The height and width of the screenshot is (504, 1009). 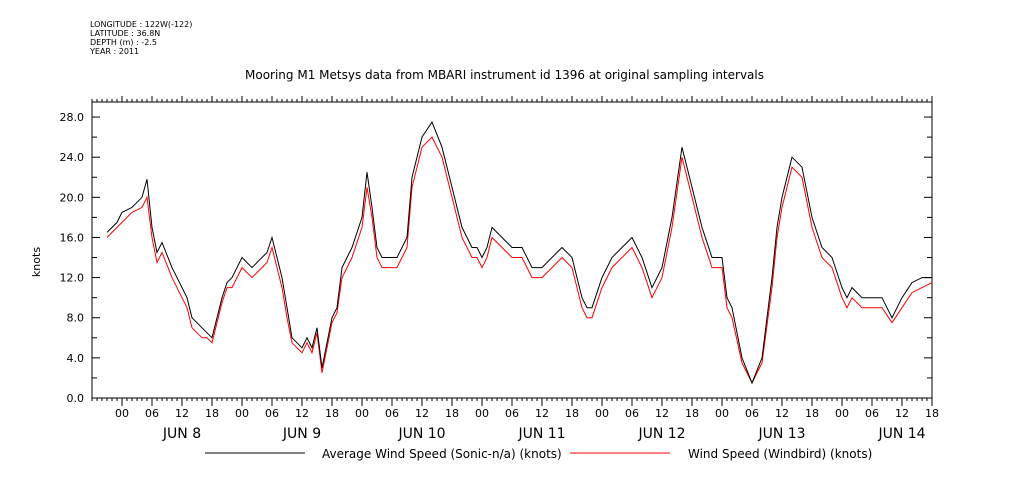 What do you see at coordinates (123, 42) in the screenshot?
I see `depth-text: DEPTH (m) : -2.5` at bounding box center [123, 42].